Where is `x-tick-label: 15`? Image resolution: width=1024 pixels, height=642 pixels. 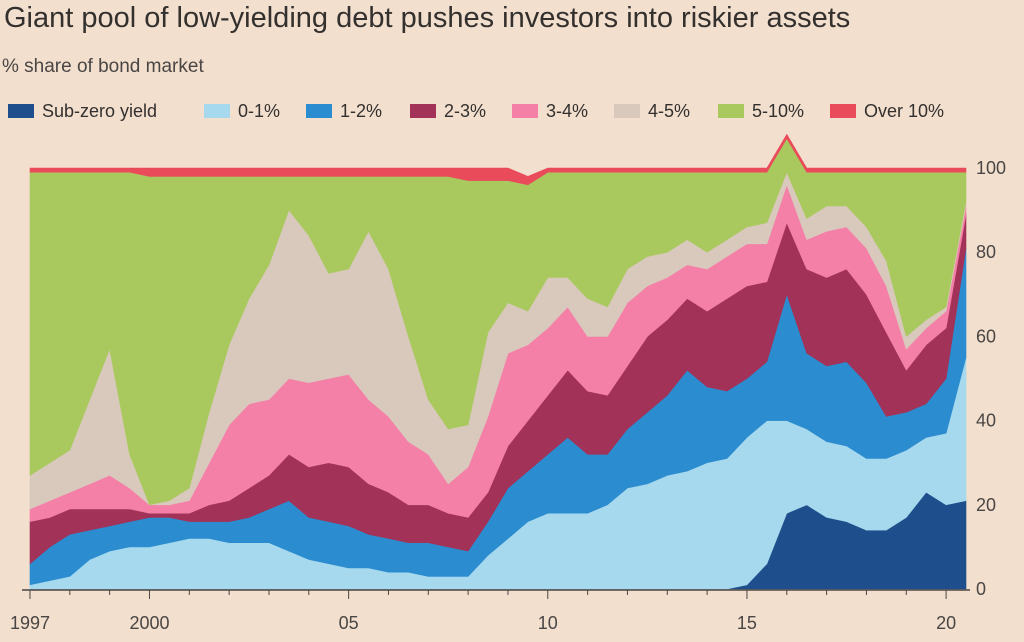 x-tick-label: 15 is located at coordinates (747, 623).